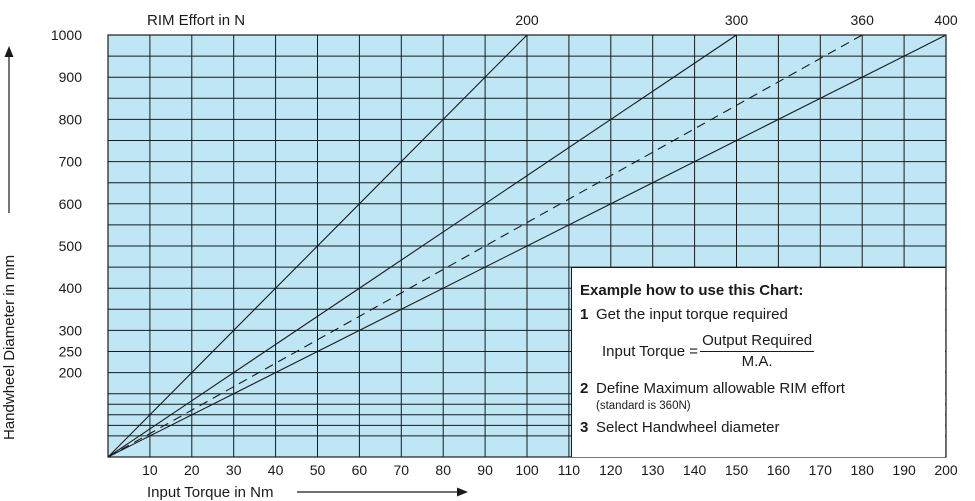 Image resolution: width=975 pixels, height=501 pixels. What do you see at coordinates (71, 119) in the screenshot?
I see `y-tick-label: 800` at bounding box center [71, 119].